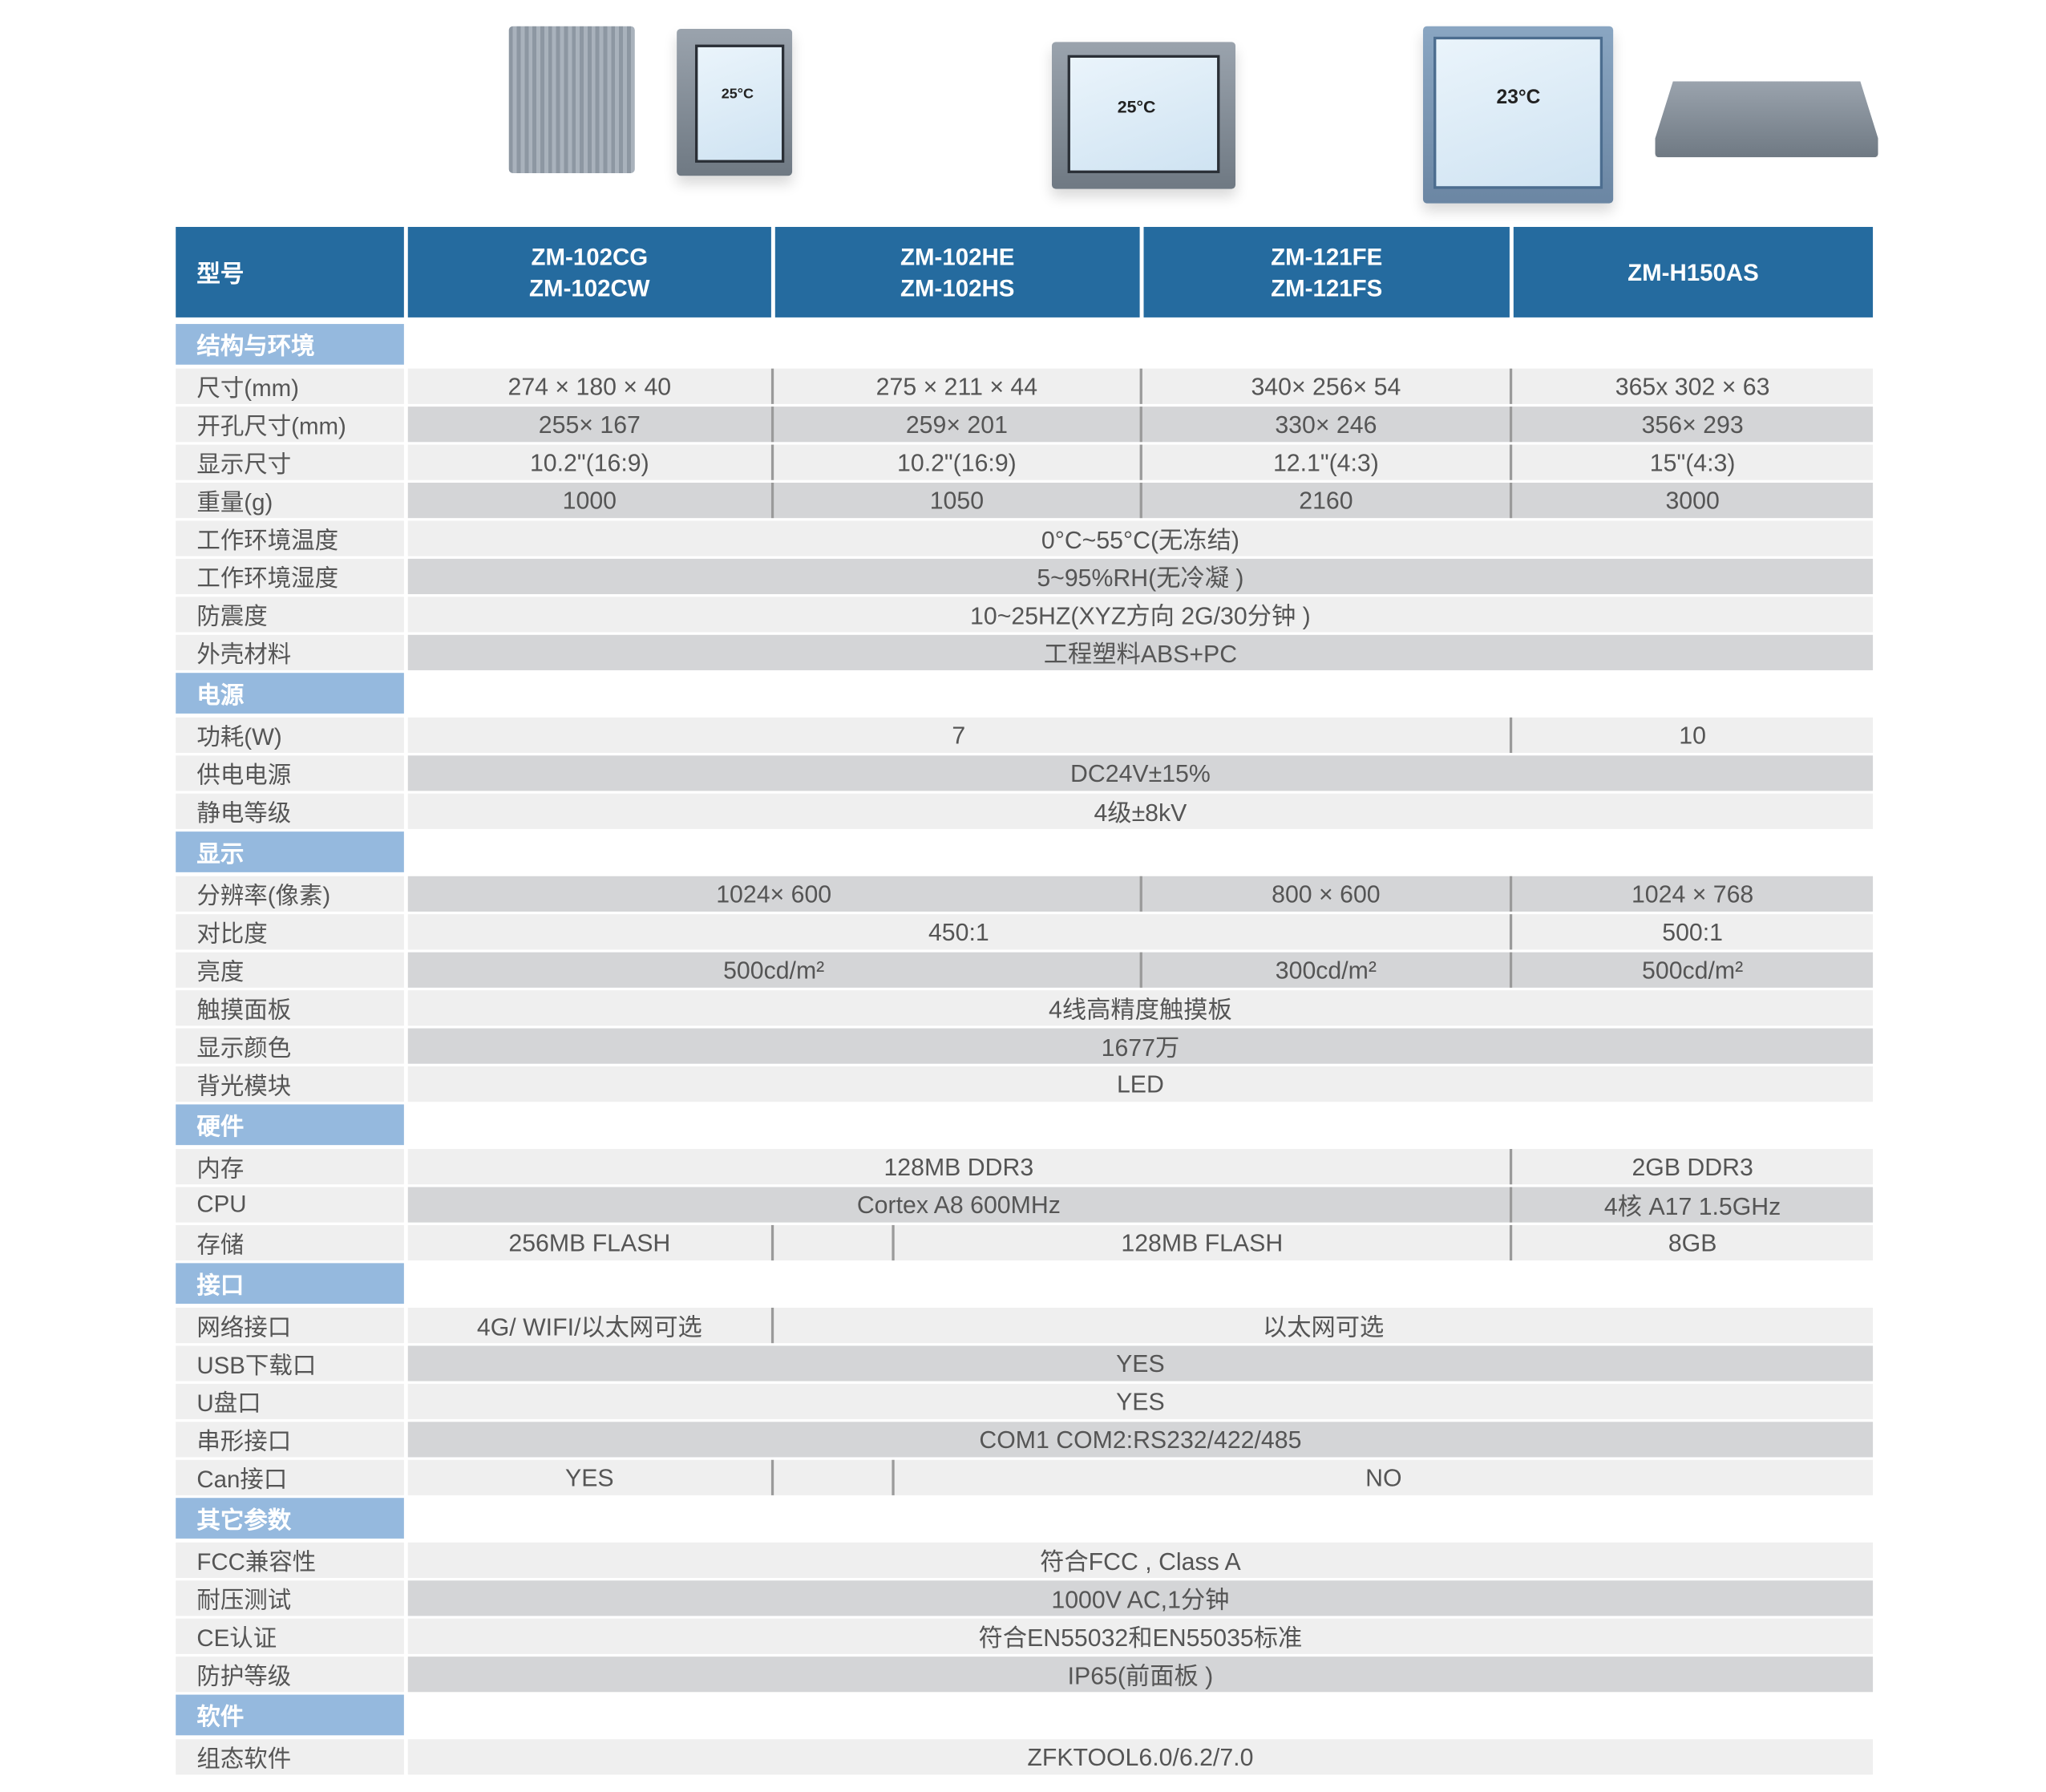 This screenshot has height=1792, width=2046. Describe the element at coordinates (290, 811) in the screenshot. I see `spec-label: 静电等级` at that location.